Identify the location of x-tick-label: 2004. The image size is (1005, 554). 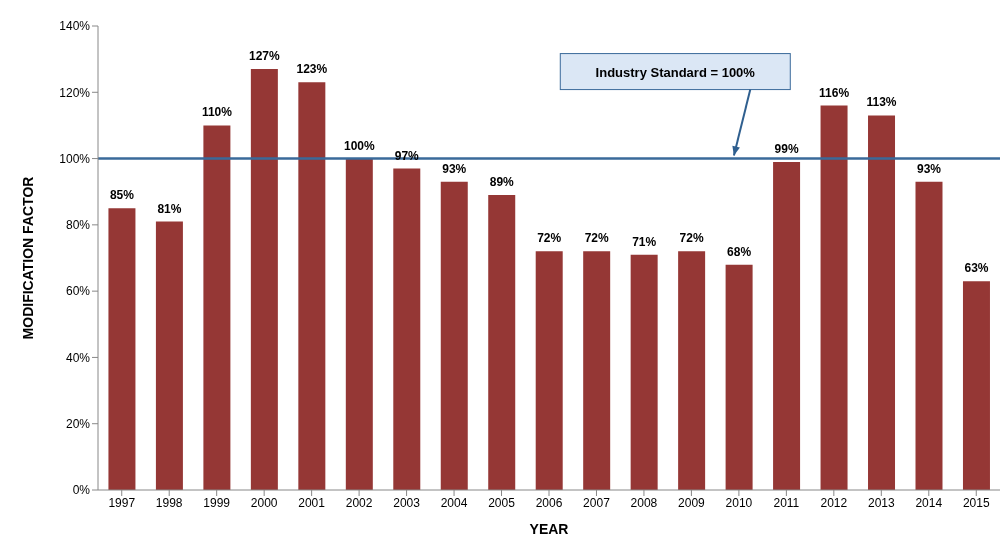
(454, 502).